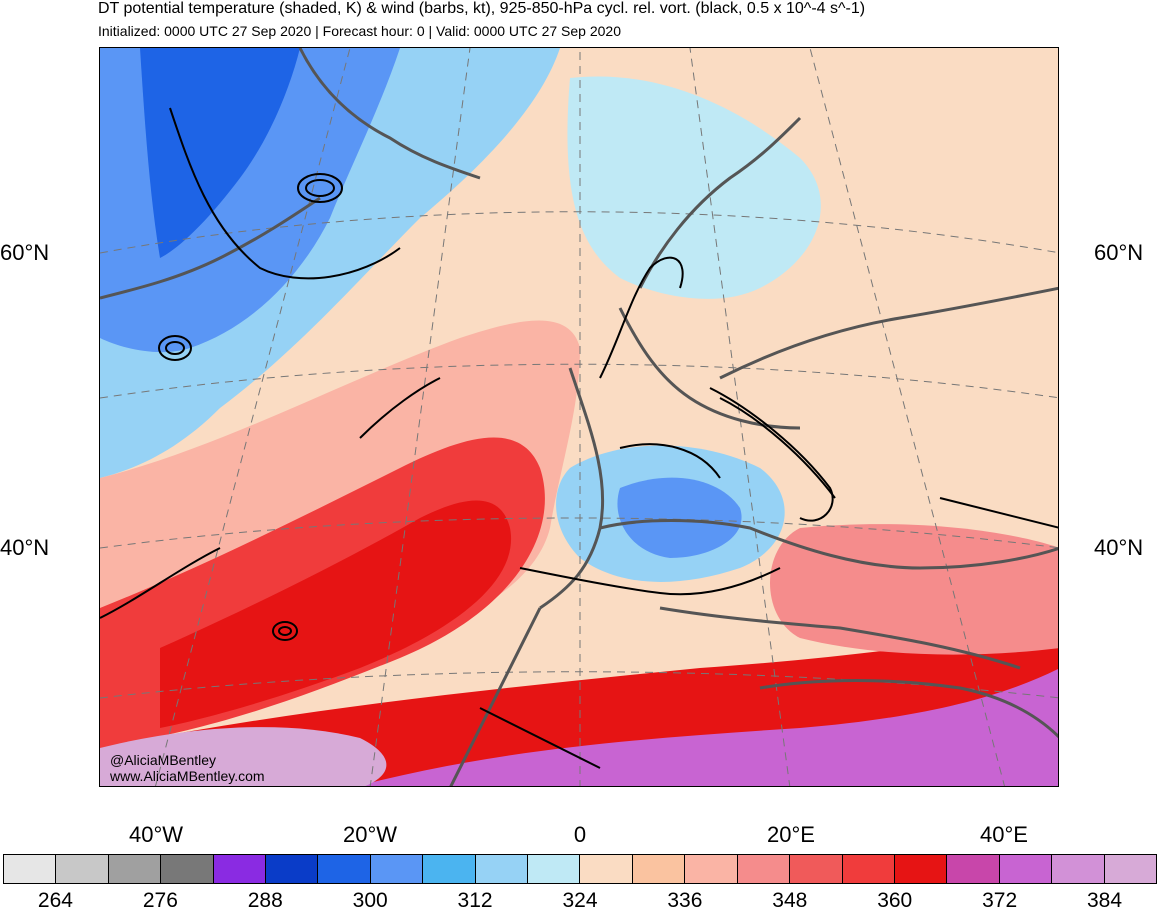  What do you see at coordinates (370, 834) in the screenshot?
I see `lon-label-20w: 20°W` at bounding box center [370, 834].